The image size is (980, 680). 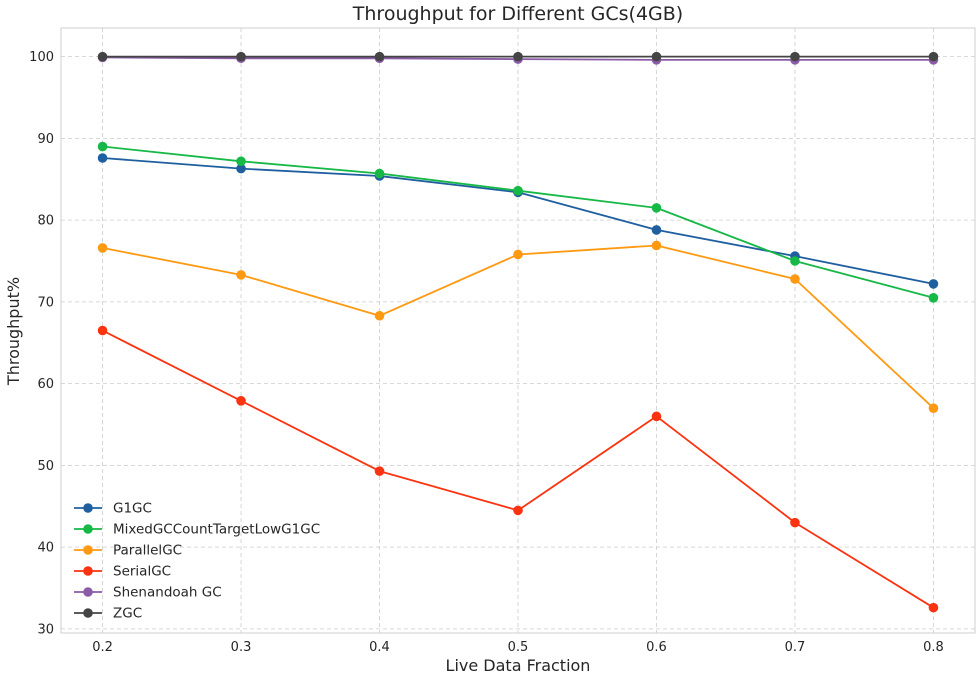 I want to click on x-tick-label: 0.4, so click(x=379, y=647).